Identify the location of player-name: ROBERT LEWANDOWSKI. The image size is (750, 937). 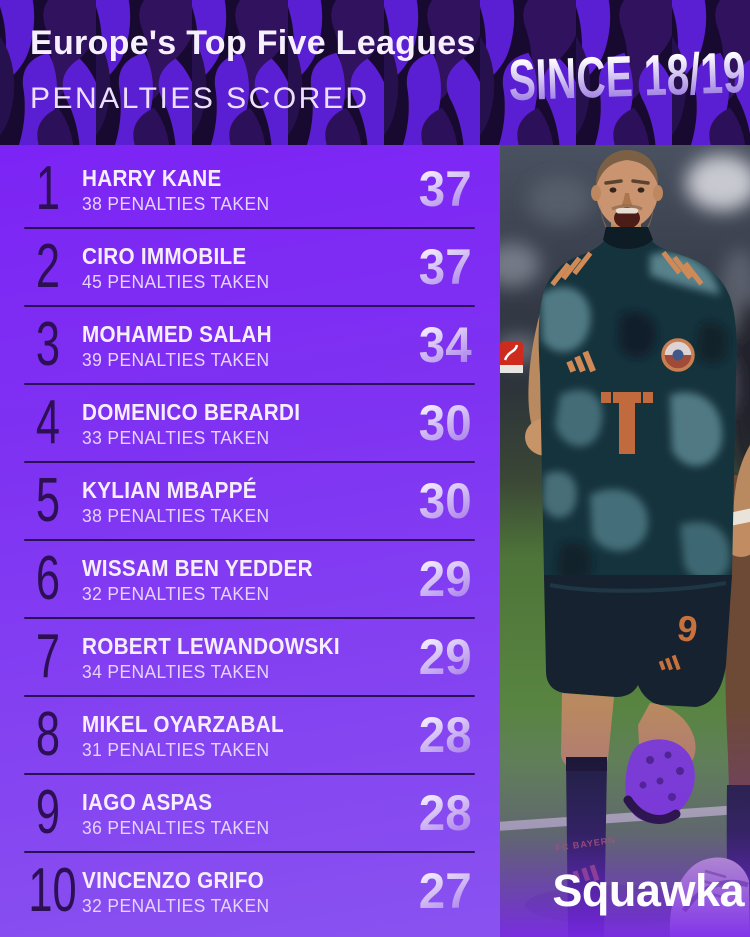
(211, 645).